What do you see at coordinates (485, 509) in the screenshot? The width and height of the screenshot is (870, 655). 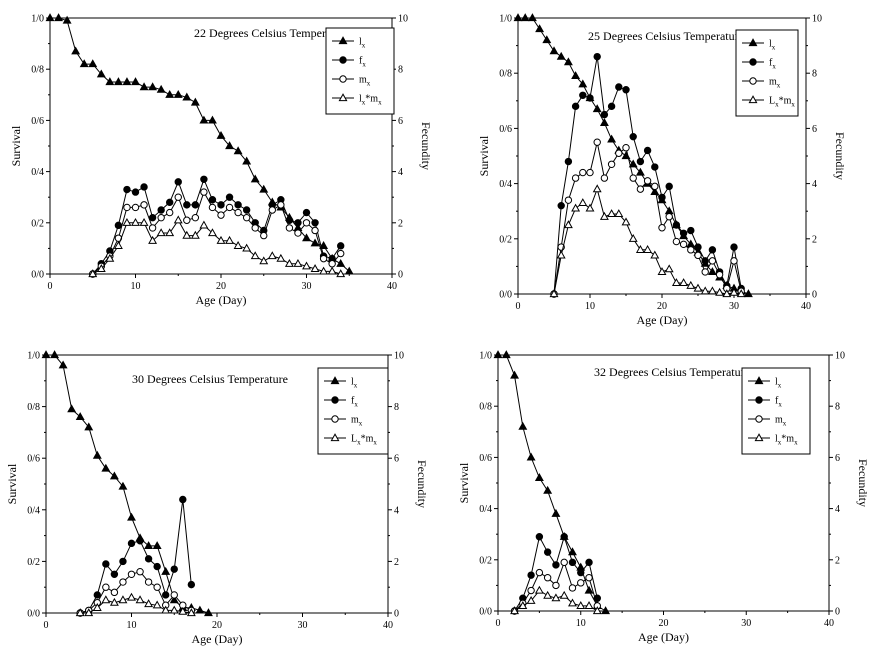 I see `y-tick-label: 0/4` at bounding box center [485, 509].